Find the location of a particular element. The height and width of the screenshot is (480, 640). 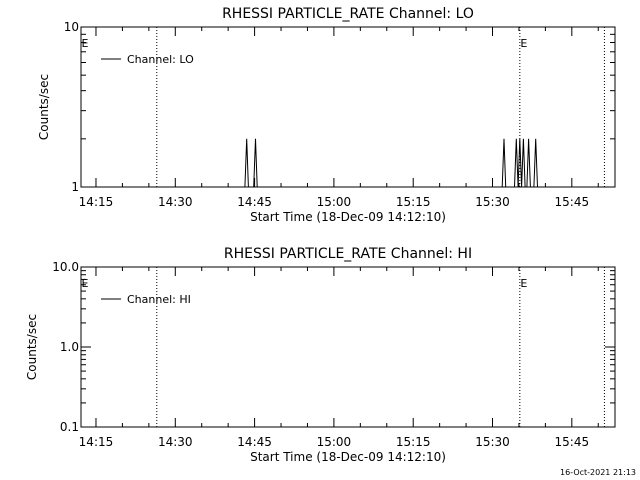

footer-timestamp: 16-Oct-2021 21:13 is located at coordinates (598, 472).